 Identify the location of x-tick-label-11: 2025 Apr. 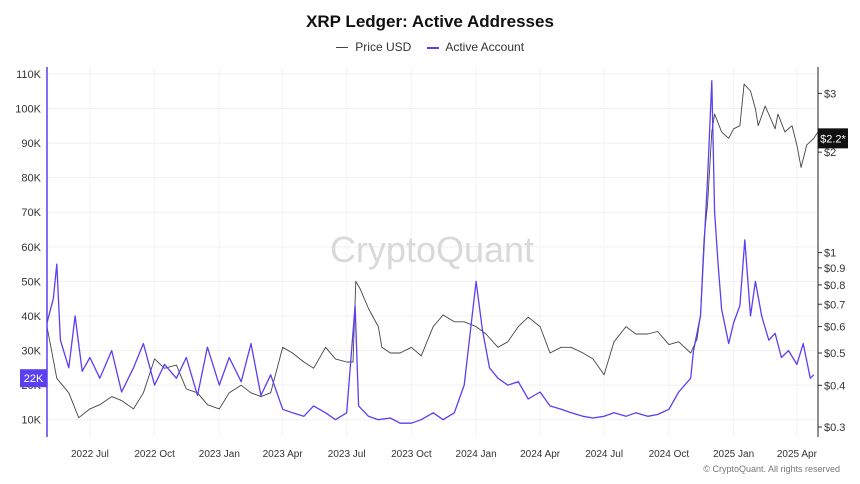
(797, 454).